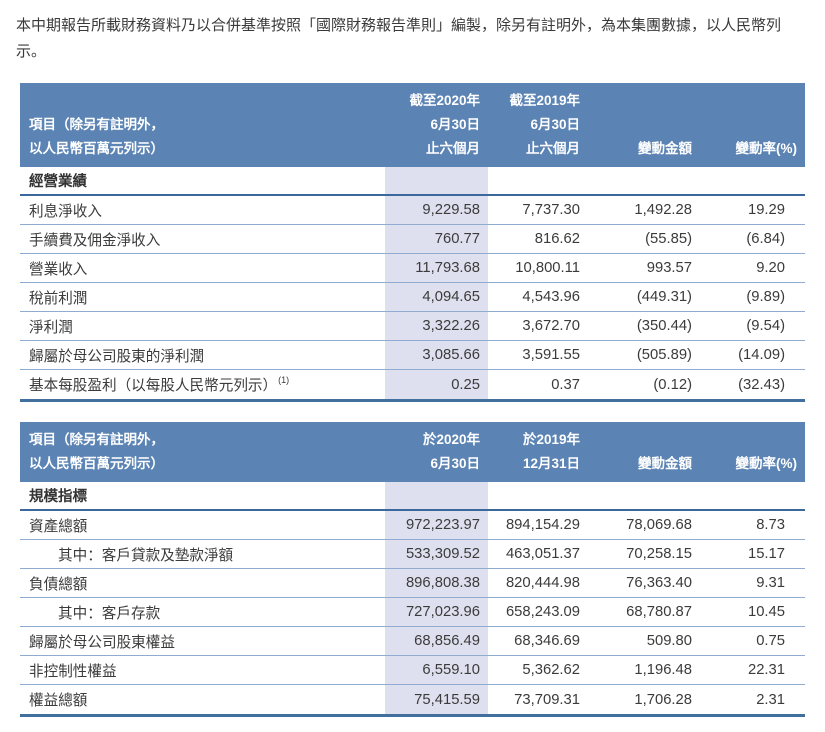 The width and height of the screenshot is (825, 732). Describe the element at coordinates (770, 699) in the screenshot. I see `value-rate: 2.31` at that location.